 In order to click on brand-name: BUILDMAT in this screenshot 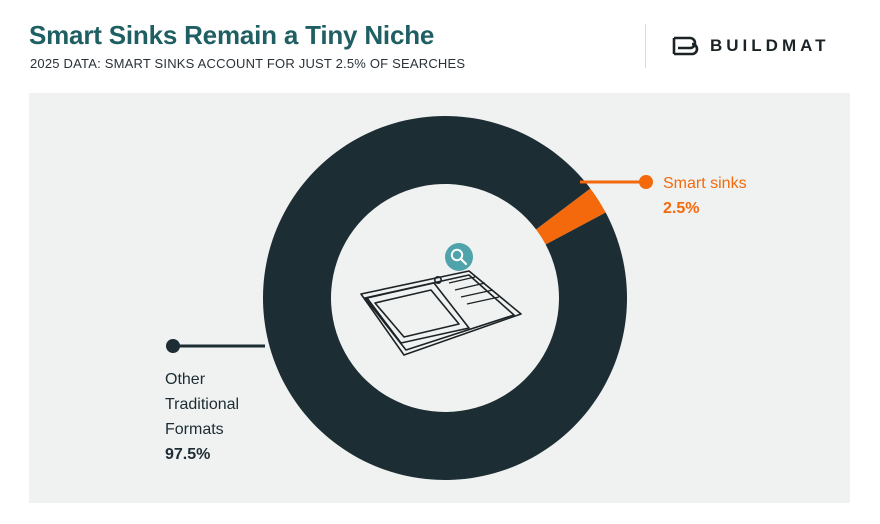, I will do `click(770, 45)`.